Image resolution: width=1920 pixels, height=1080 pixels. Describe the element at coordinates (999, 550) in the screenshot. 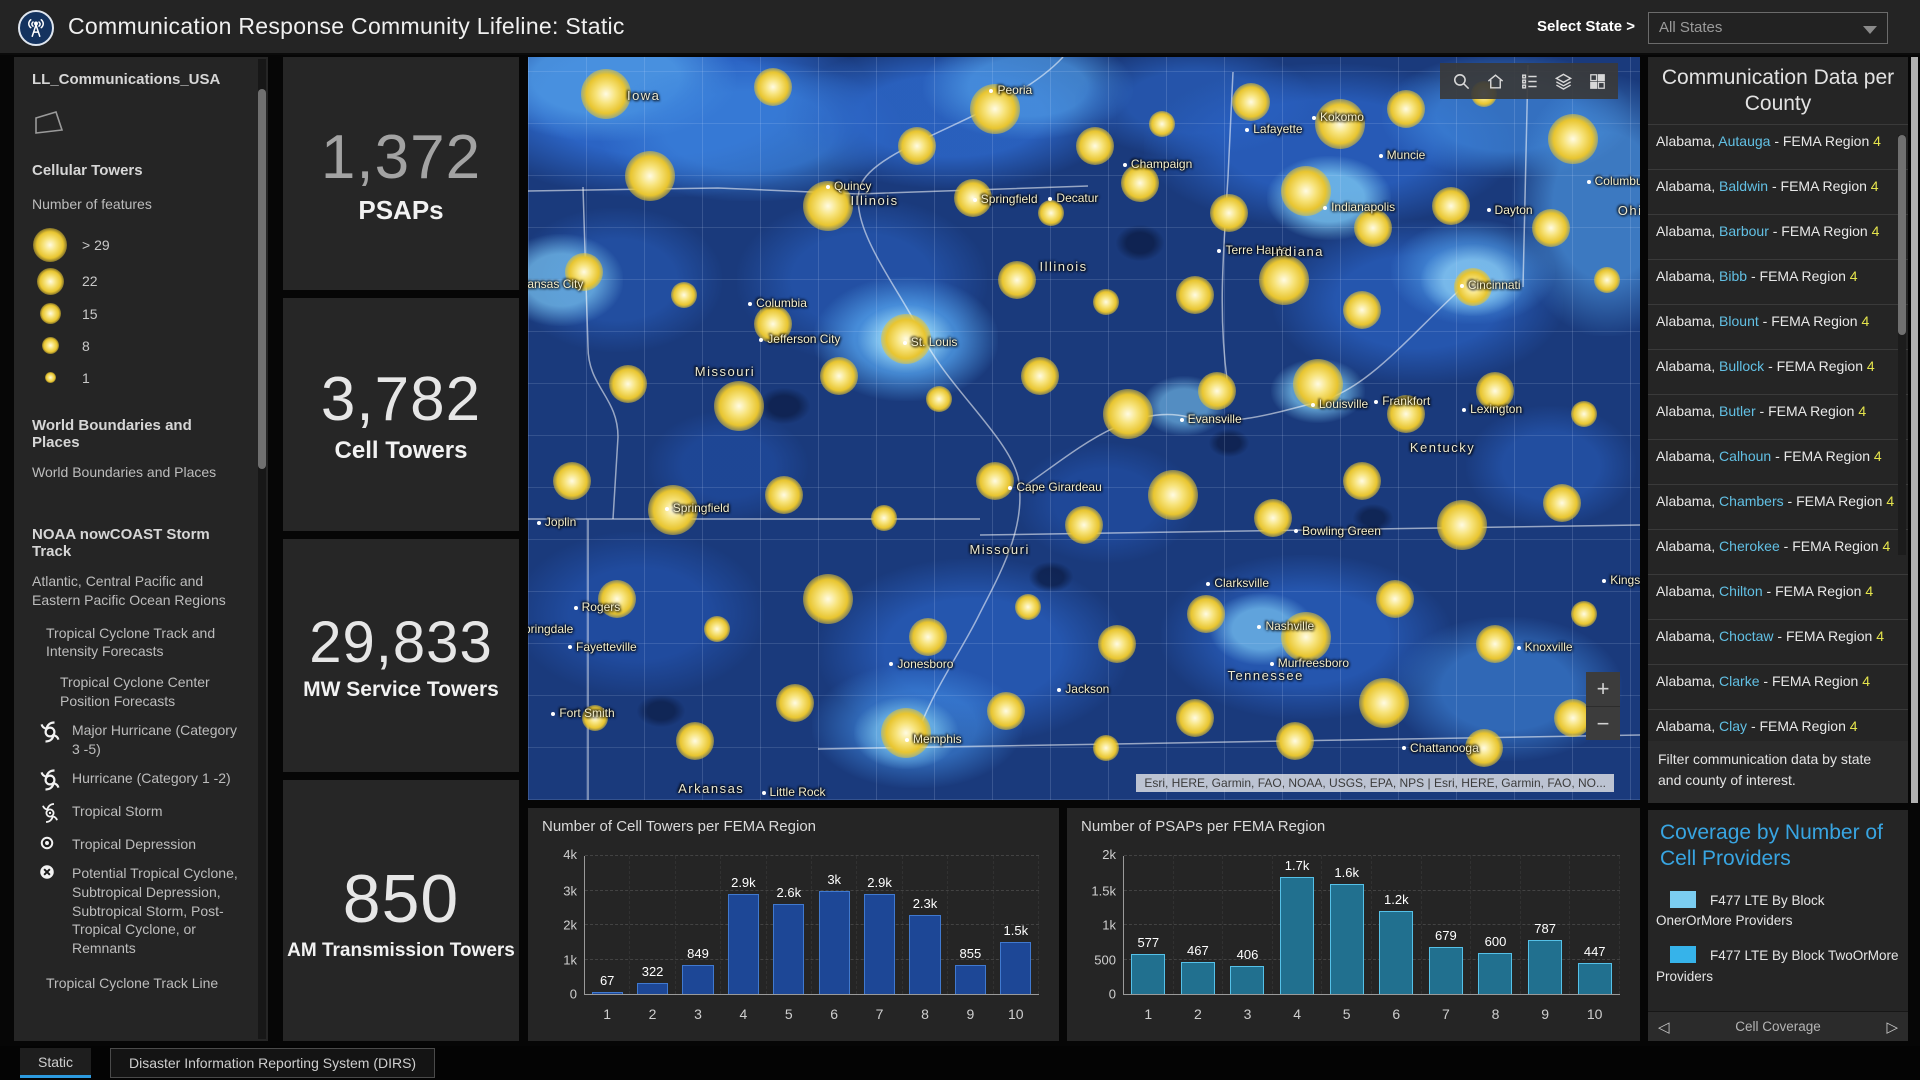

I see `state-label: Missouri` at that location.